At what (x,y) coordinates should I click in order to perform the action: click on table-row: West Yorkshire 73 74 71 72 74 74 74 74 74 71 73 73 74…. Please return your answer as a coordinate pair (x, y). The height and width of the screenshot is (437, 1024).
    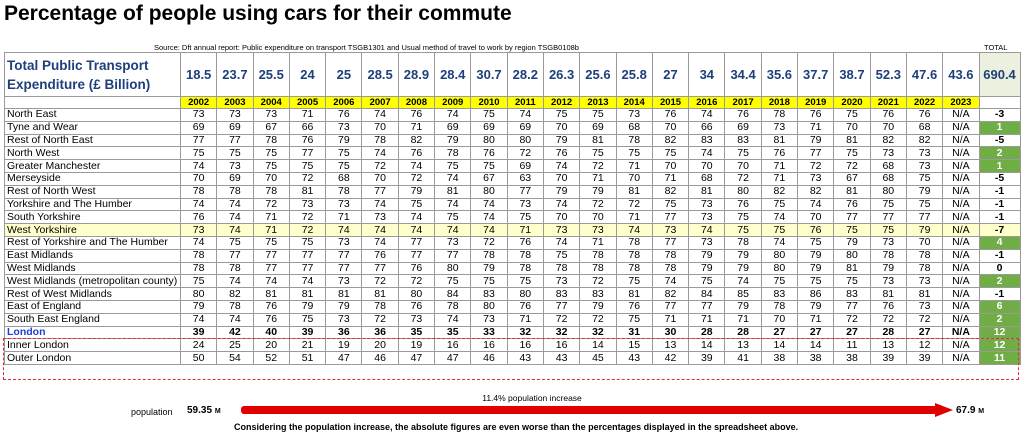
    Looking at the image, I should click on (512, 230).